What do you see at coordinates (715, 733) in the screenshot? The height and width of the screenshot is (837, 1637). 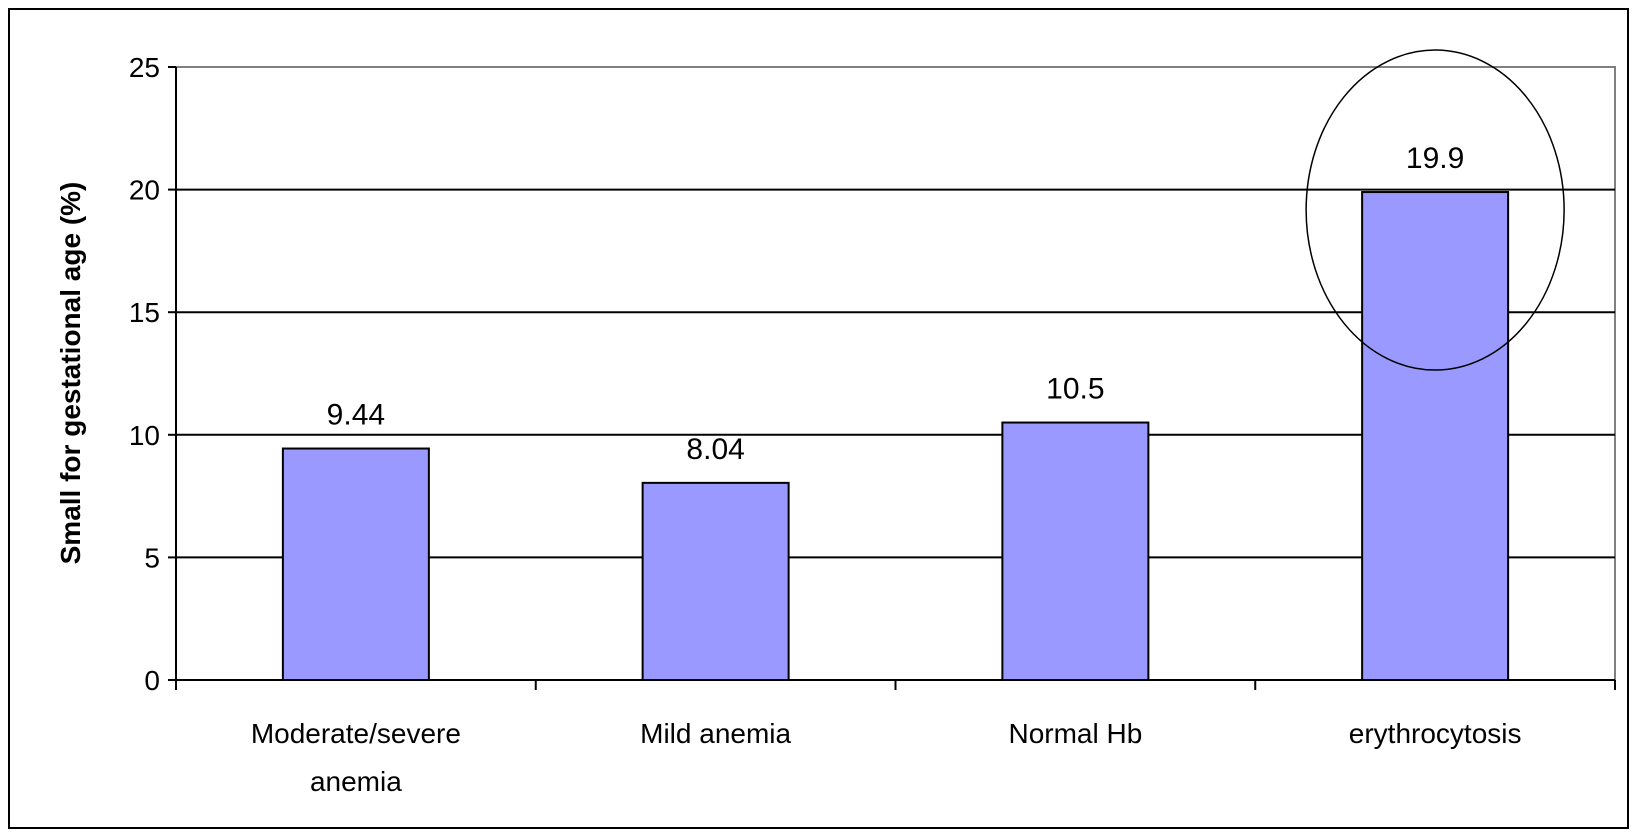 I see `x-tick-label-1-0: Mild anemia` at bounding box center [715, 733].